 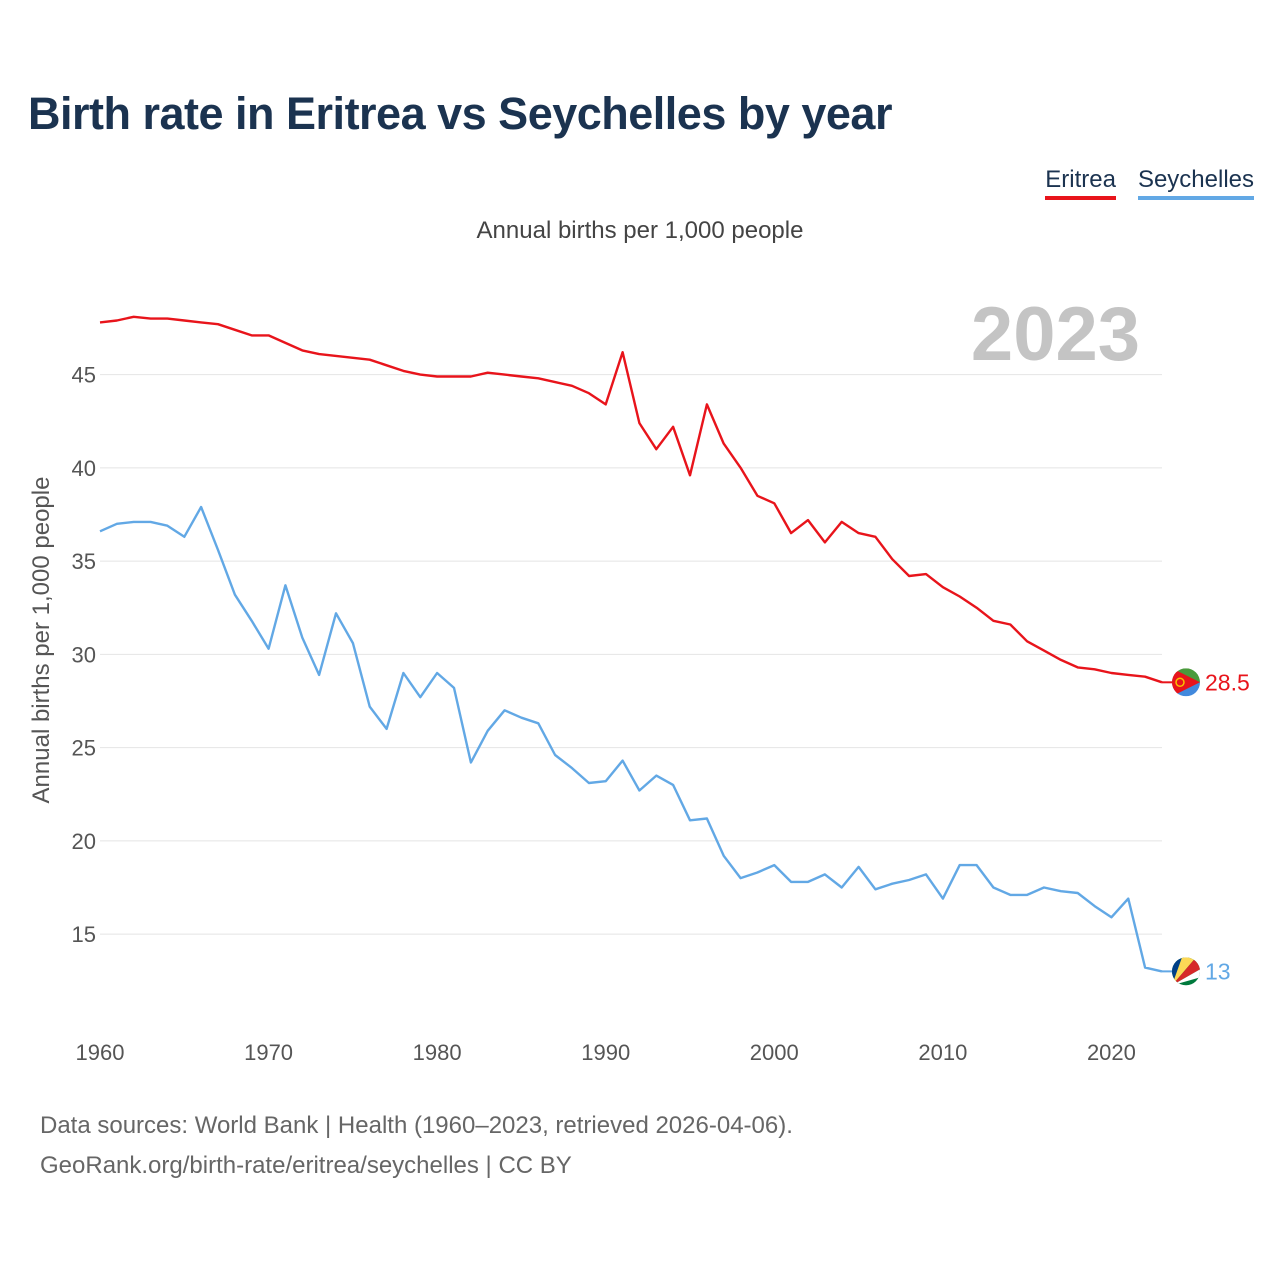 What do you see at coordinates (1055, 334) in the screenshot?
I see `year-watermark: 2023` at bounding box center [1055, 334].